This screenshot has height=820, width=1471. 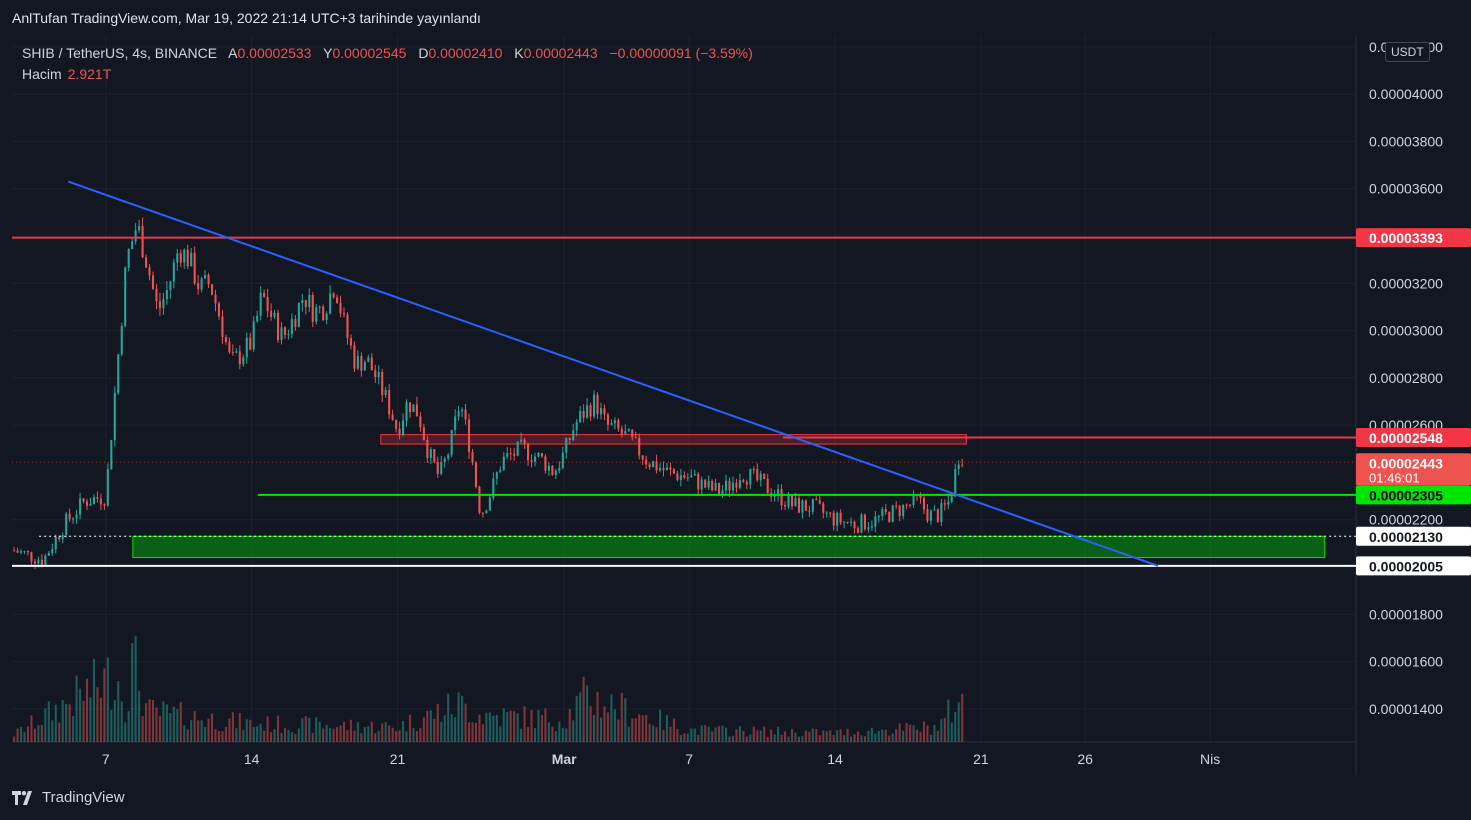 What do you see at coordinates (1406, 94) in the screenshot?
I see `y-tick-label: 0.00004000` at bounding box center [1406, 94].